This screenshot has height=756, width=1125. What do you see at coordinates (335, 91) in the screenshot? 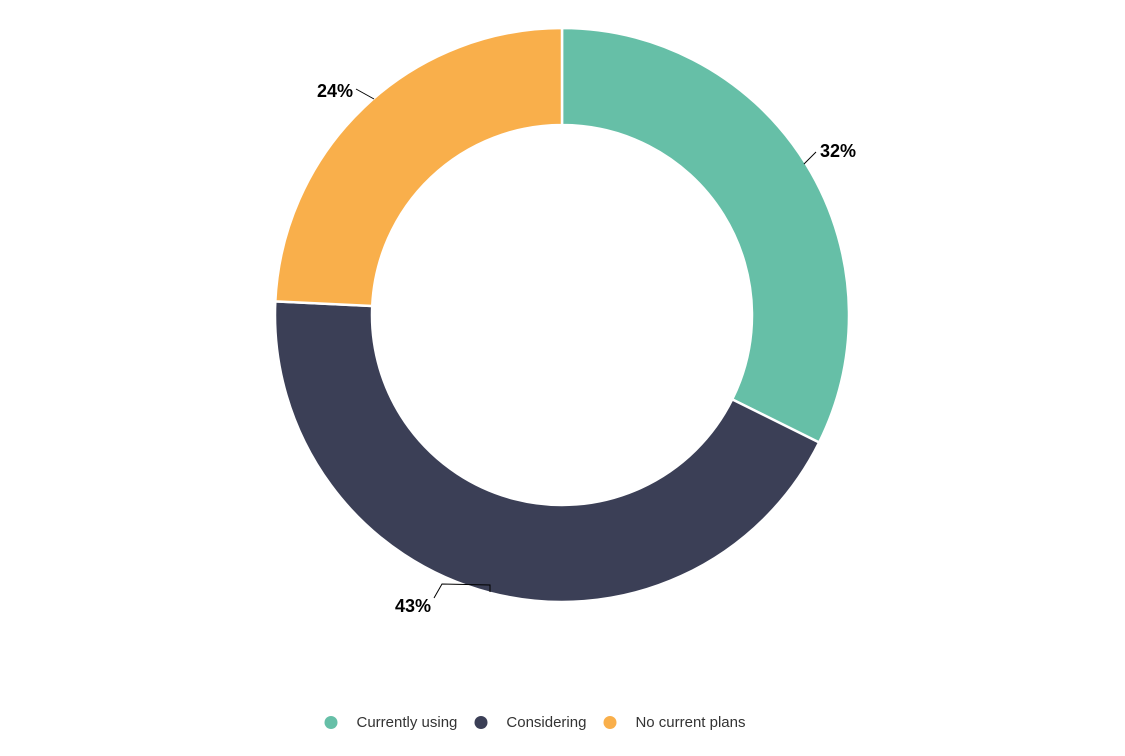
I see `data-label-no-current-plans: 24%` at bounding box center [335, 91].